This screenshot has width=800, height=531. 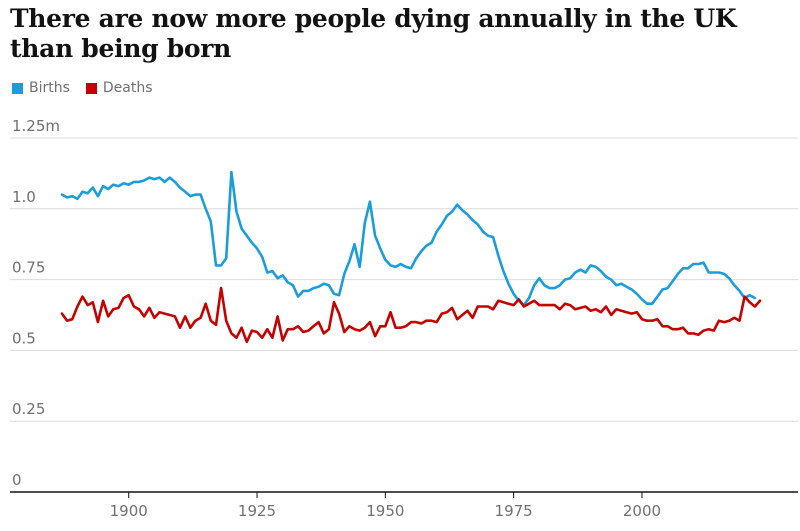 I want to click on y-tick-label: 0.25, so click(x=28, y=409).